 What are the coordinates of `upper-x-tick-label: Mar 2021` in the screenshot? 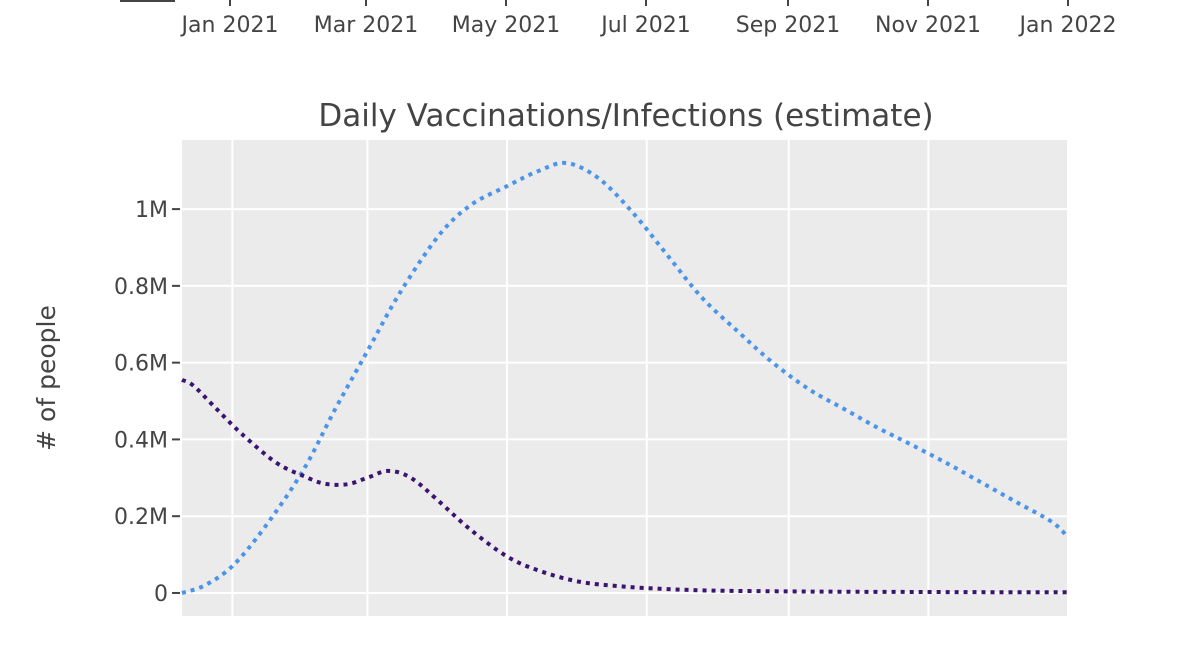 It's located at (366, 25).